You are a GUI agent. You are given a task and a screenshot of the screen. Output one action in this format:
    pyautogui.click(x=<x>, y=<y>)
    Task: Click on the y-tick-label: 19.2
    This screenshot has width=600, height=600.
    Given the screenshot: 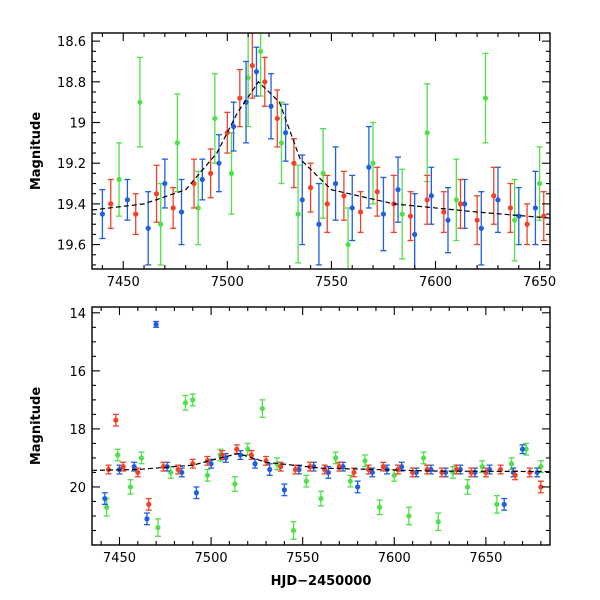 What is the action you would take?
    pyautogui.click(x=71, y=164)
    